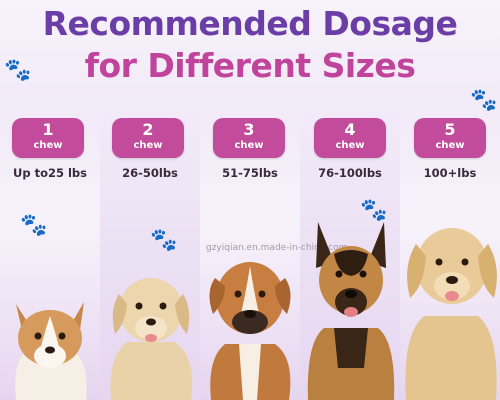 The image size is (500, 400). What do you see at coordinates (50, 173) in the screenshot?
I see `weight-range-1: Up to25 lbs` at bounding box center [50, 173].